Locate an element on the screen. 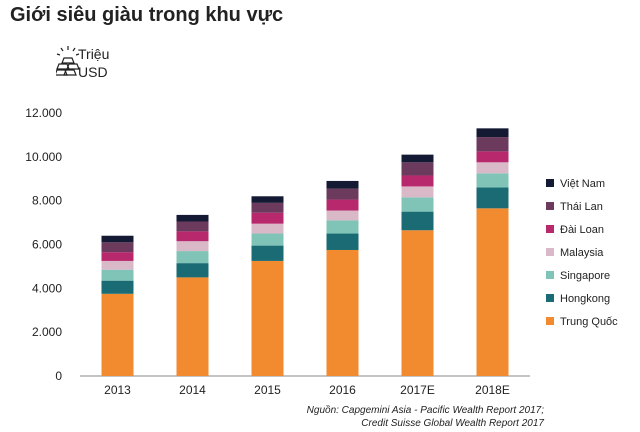 This screenshot has width=640, height=432. y-tick-label: 4.000 is located at coordinates (47, 288).